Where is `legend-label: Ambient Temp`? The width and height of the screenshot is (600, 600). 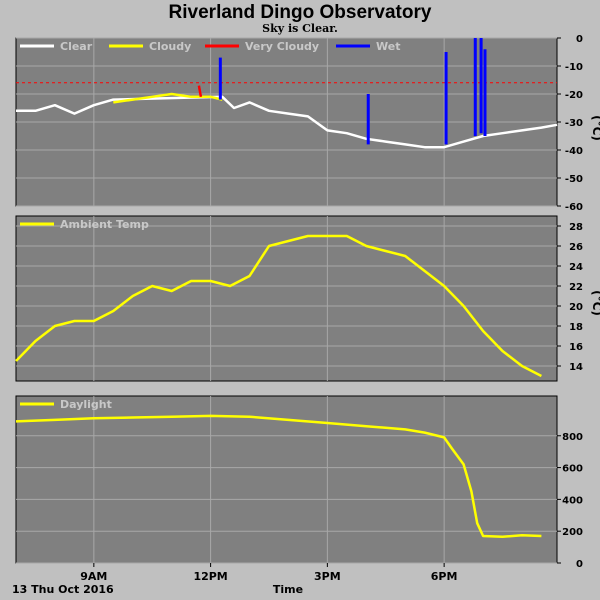
legend-label: Ambient Temp is located at coordinates (104, 224).